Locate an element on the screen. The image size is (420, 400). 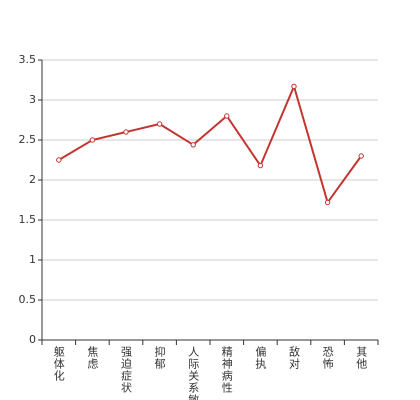
x-tick-label: 恐怖 is located at coordinates (327, 358).